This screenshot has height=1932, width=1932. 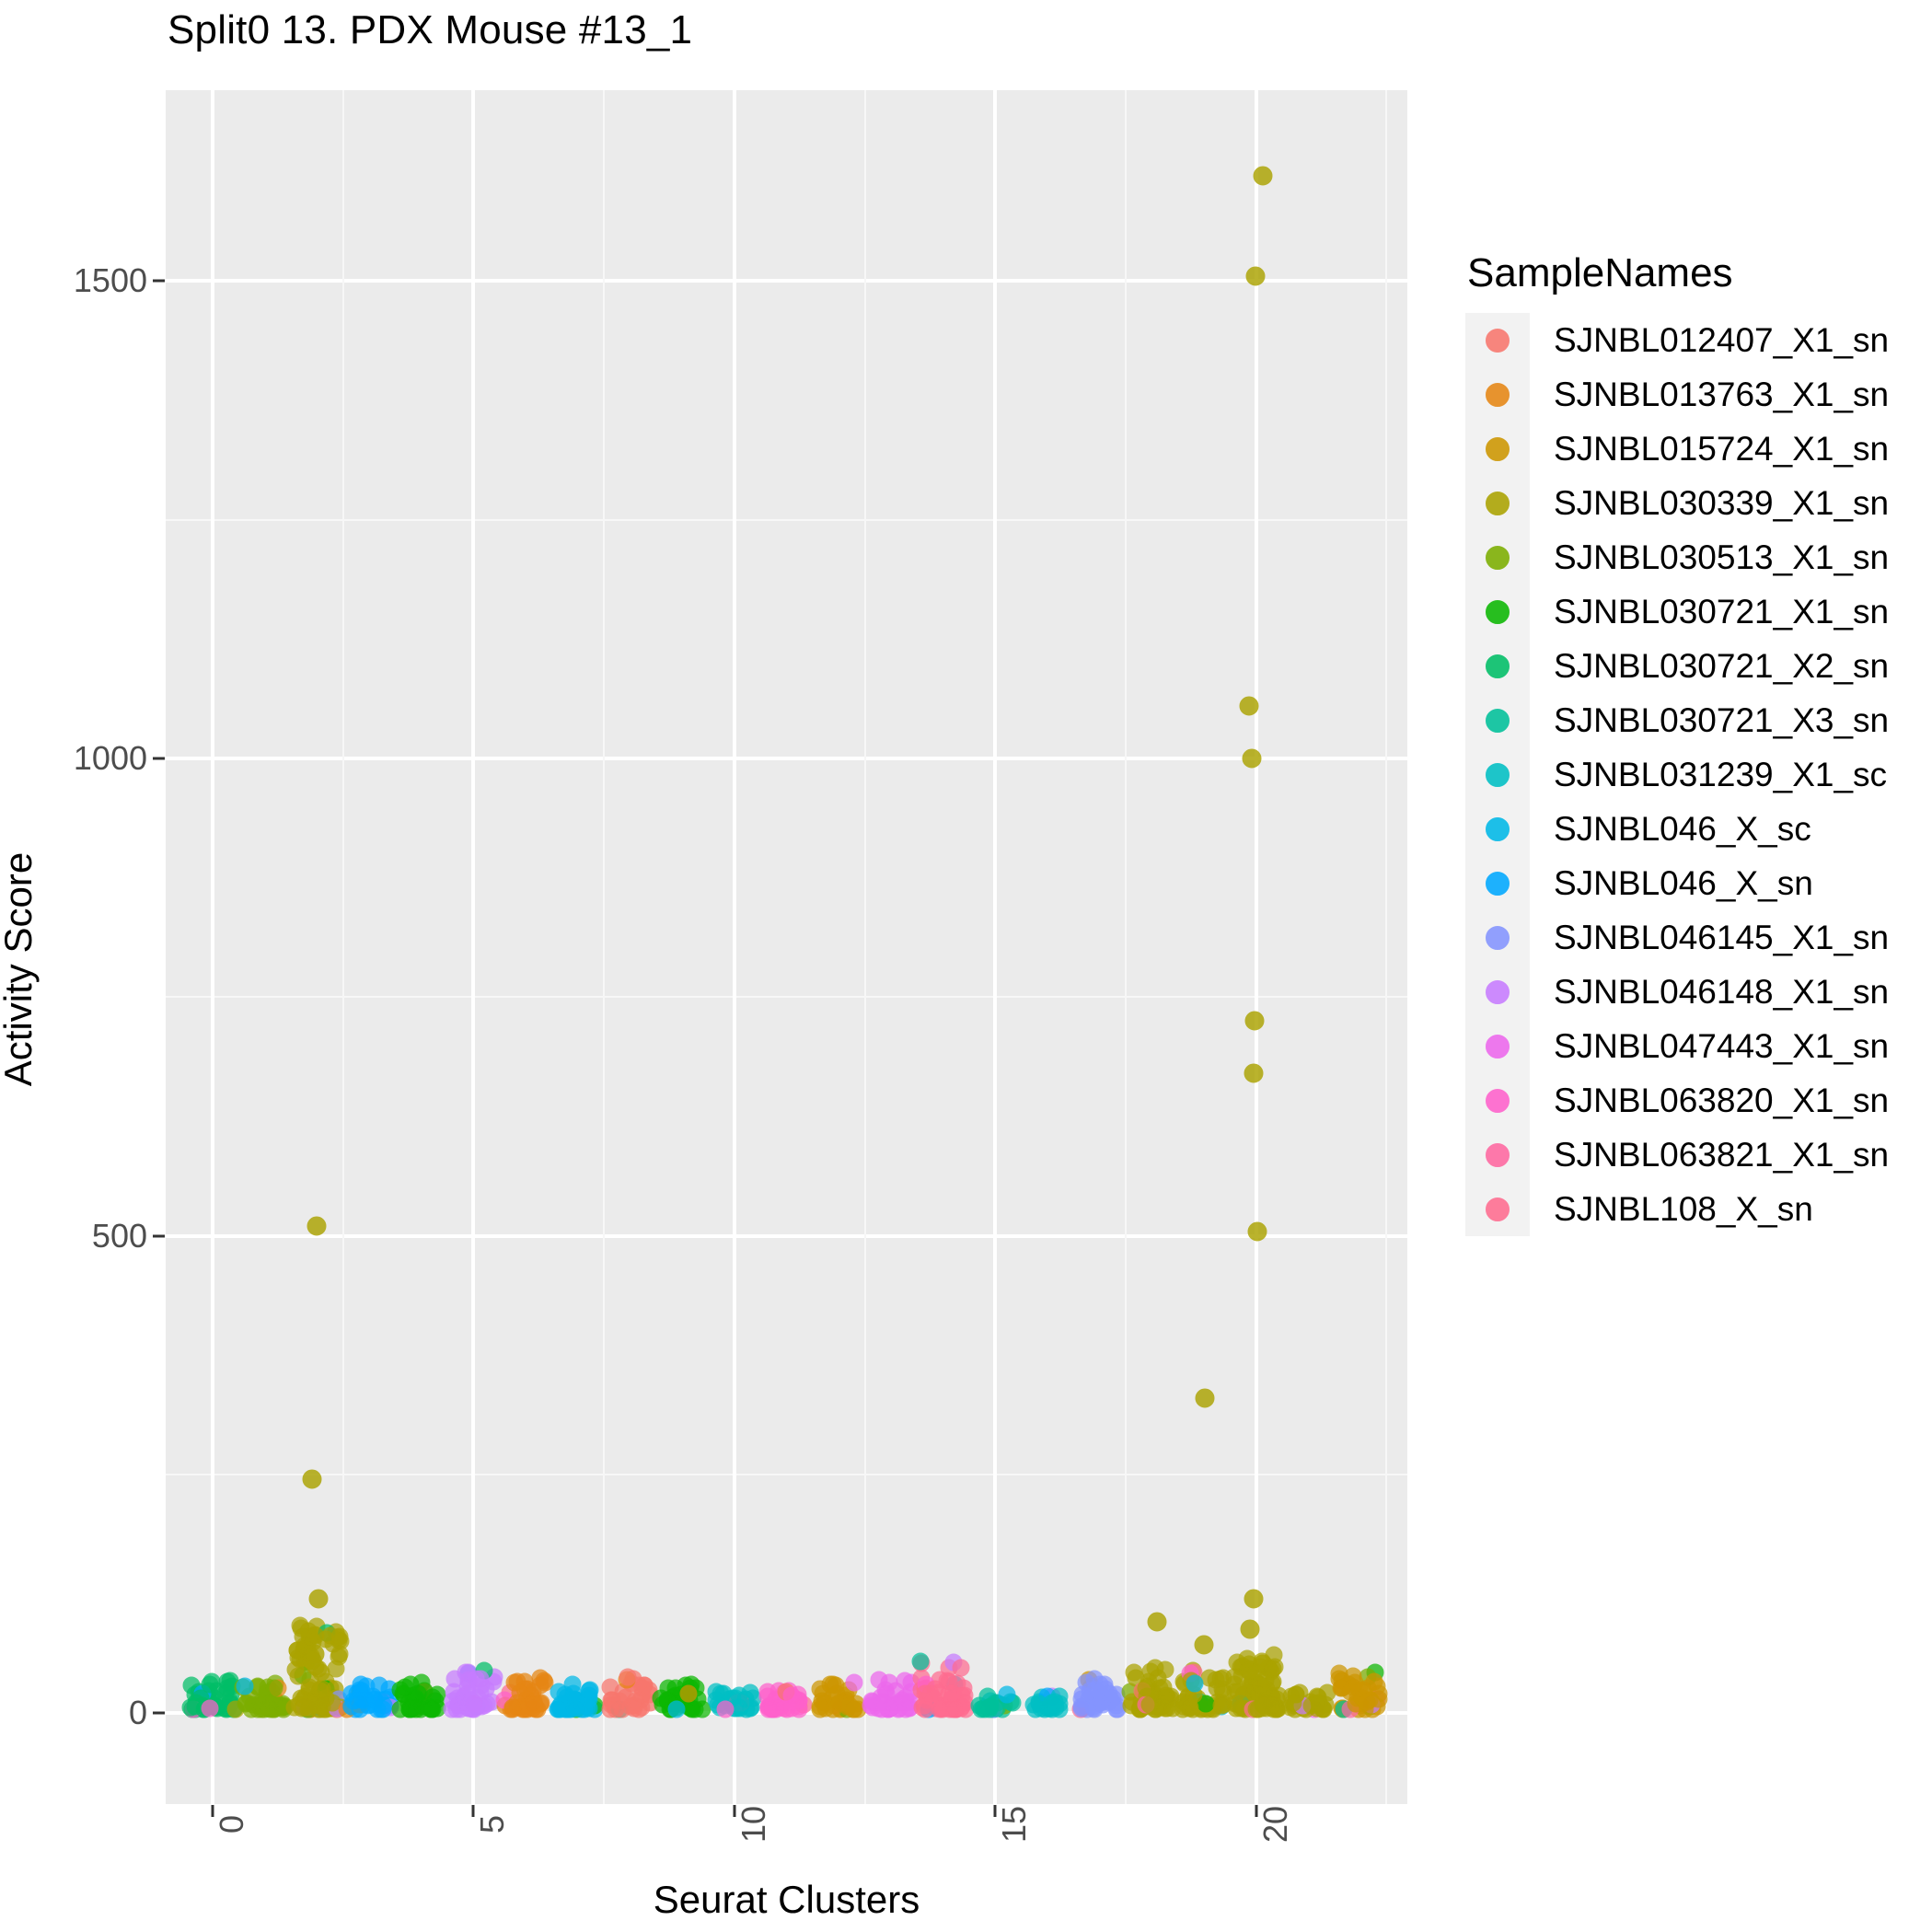 I want to click on legend-item-label: SJNBL063821_X1_sn, so click(x=1722, y=1155).